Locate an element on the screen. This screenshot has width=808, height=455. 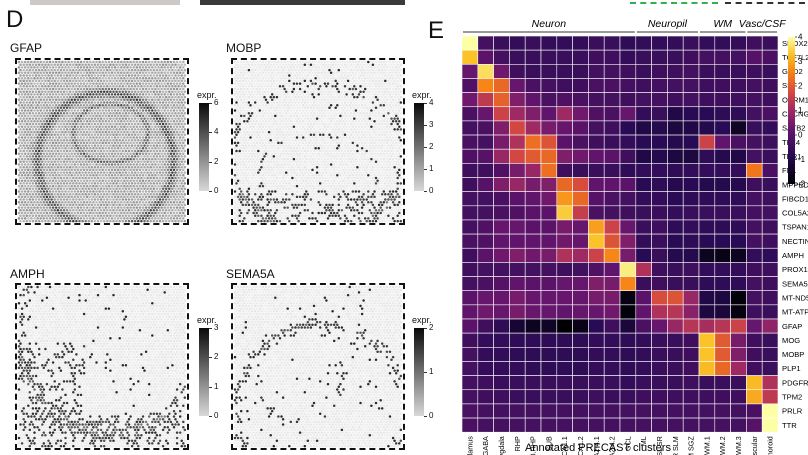
row-label: NECTIN3 is located at coordinates (795, 241).